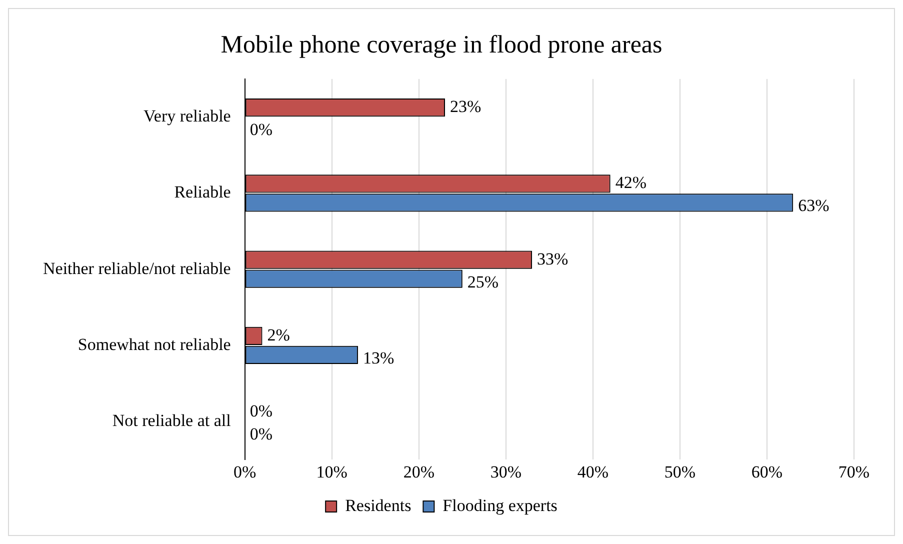 This screenshot has width=903, height=544. What do you see at coordinates (680, 472) in the screenshot?
I see `x-tick-label: 50%` at bounding box center [680, 472].